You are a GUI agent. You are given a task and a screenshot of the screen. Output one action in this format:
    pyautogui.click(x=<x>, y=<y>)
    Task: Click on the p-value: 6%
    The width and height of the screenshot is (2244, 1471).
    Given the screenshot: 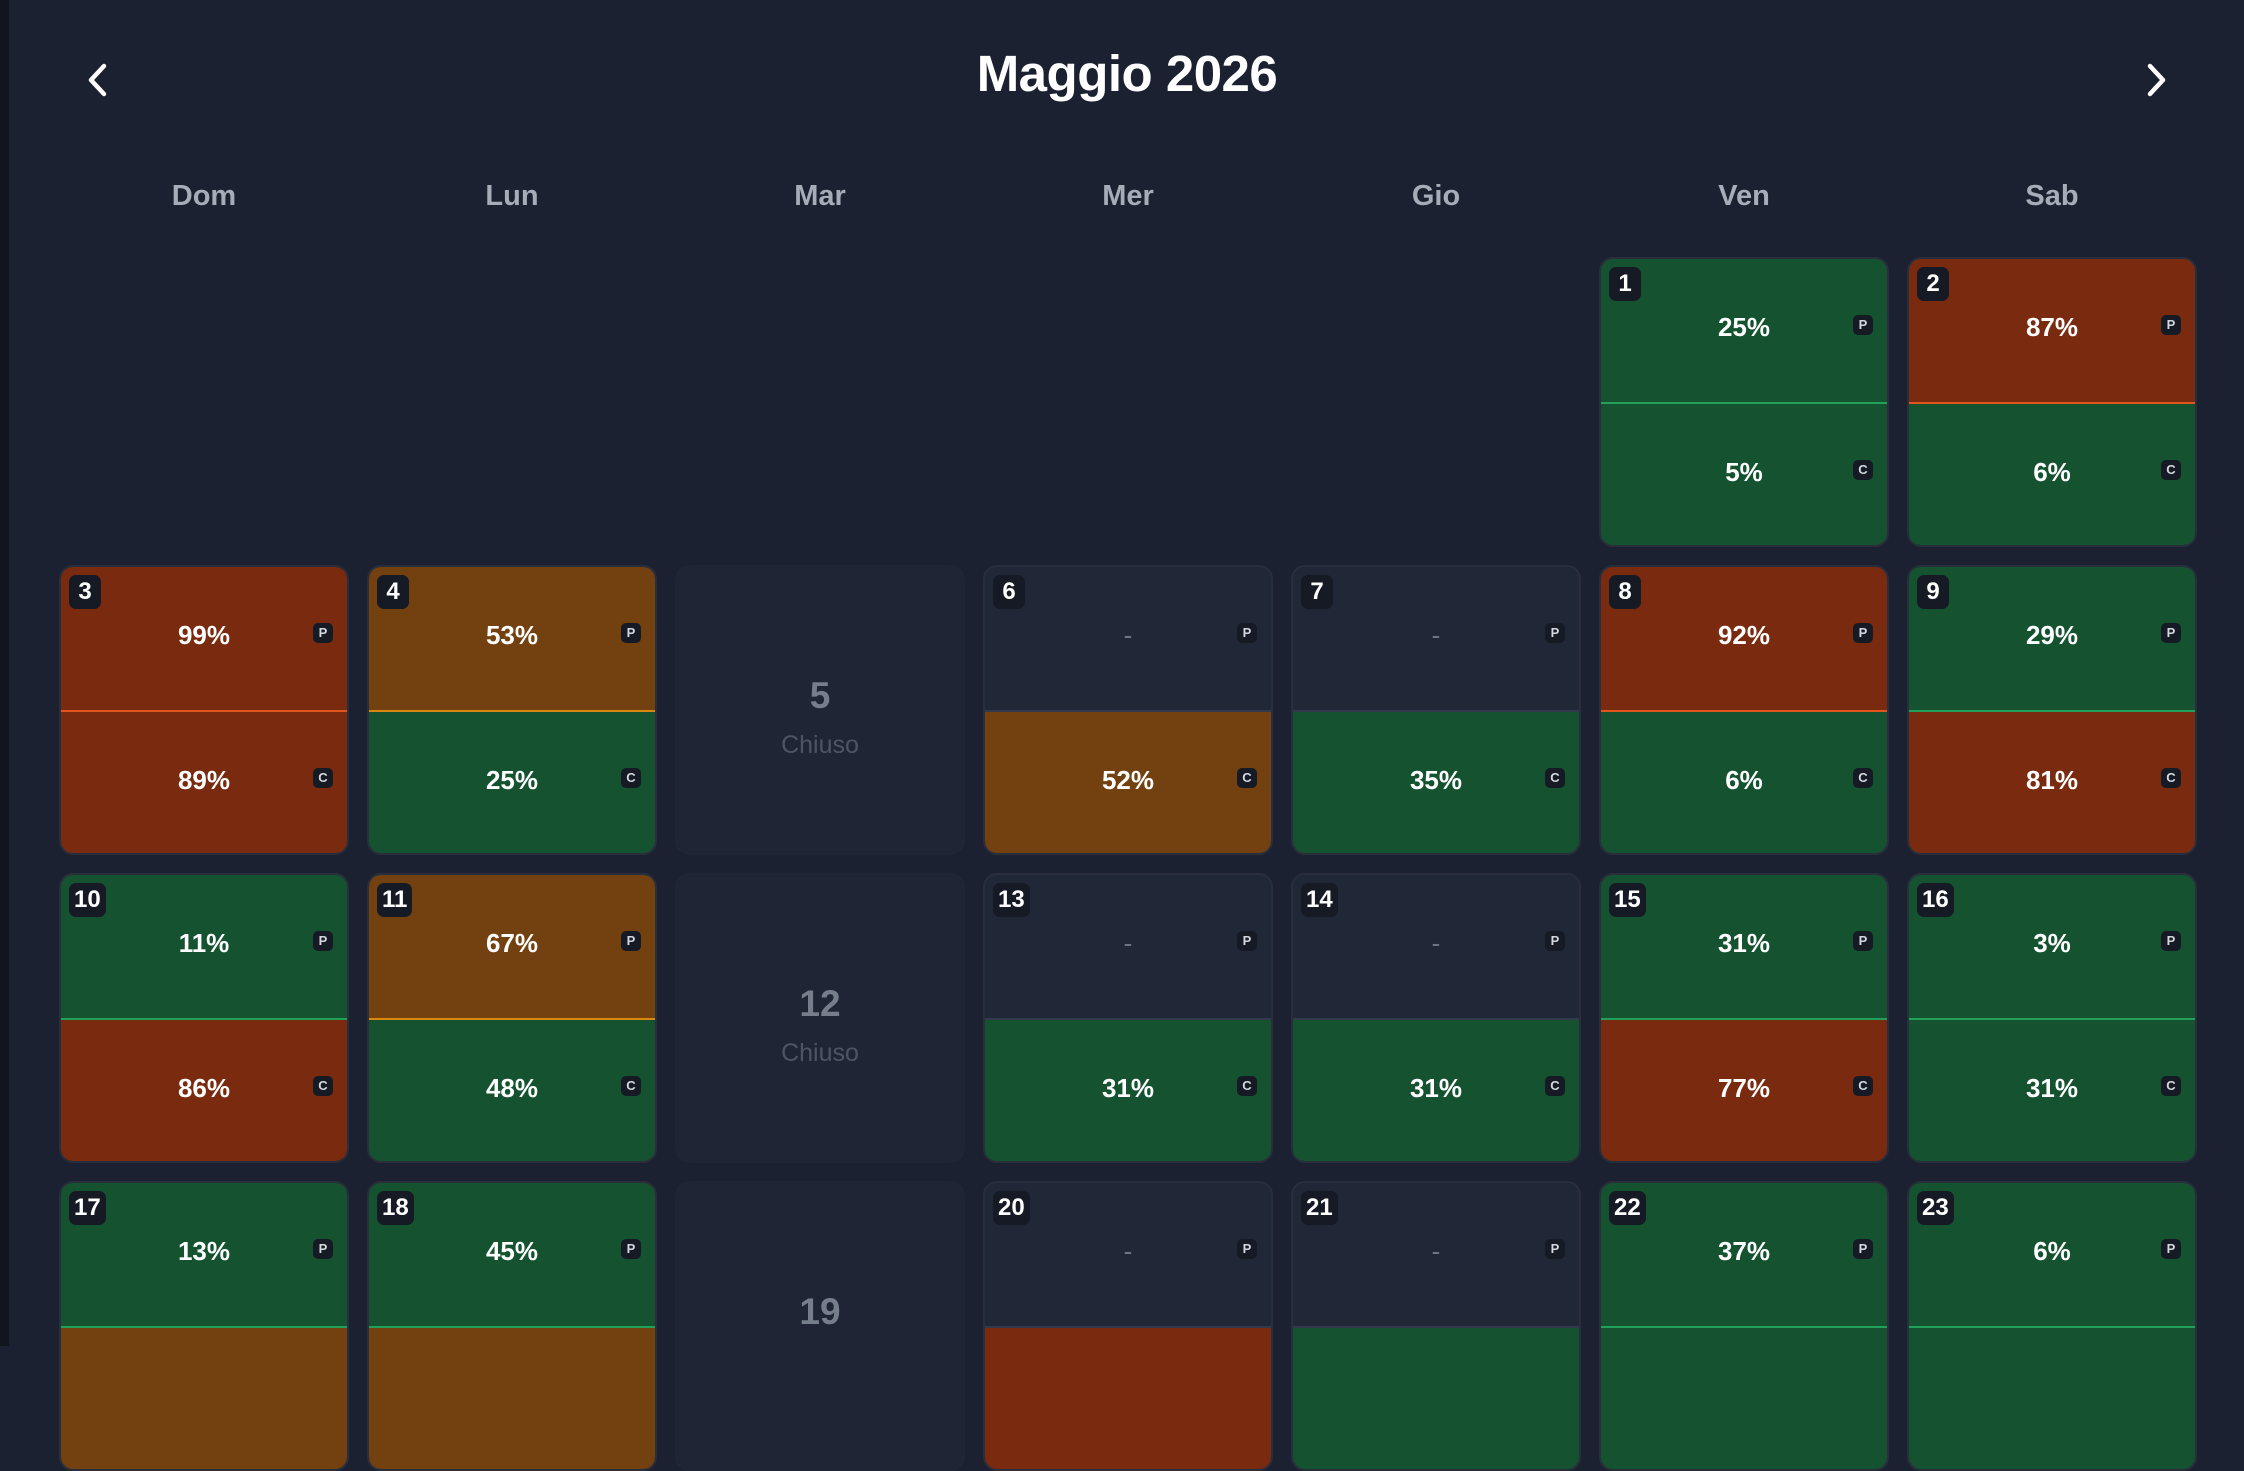 What is the action you would take?
    pyautogui.click(x=2052, y=1251)
    